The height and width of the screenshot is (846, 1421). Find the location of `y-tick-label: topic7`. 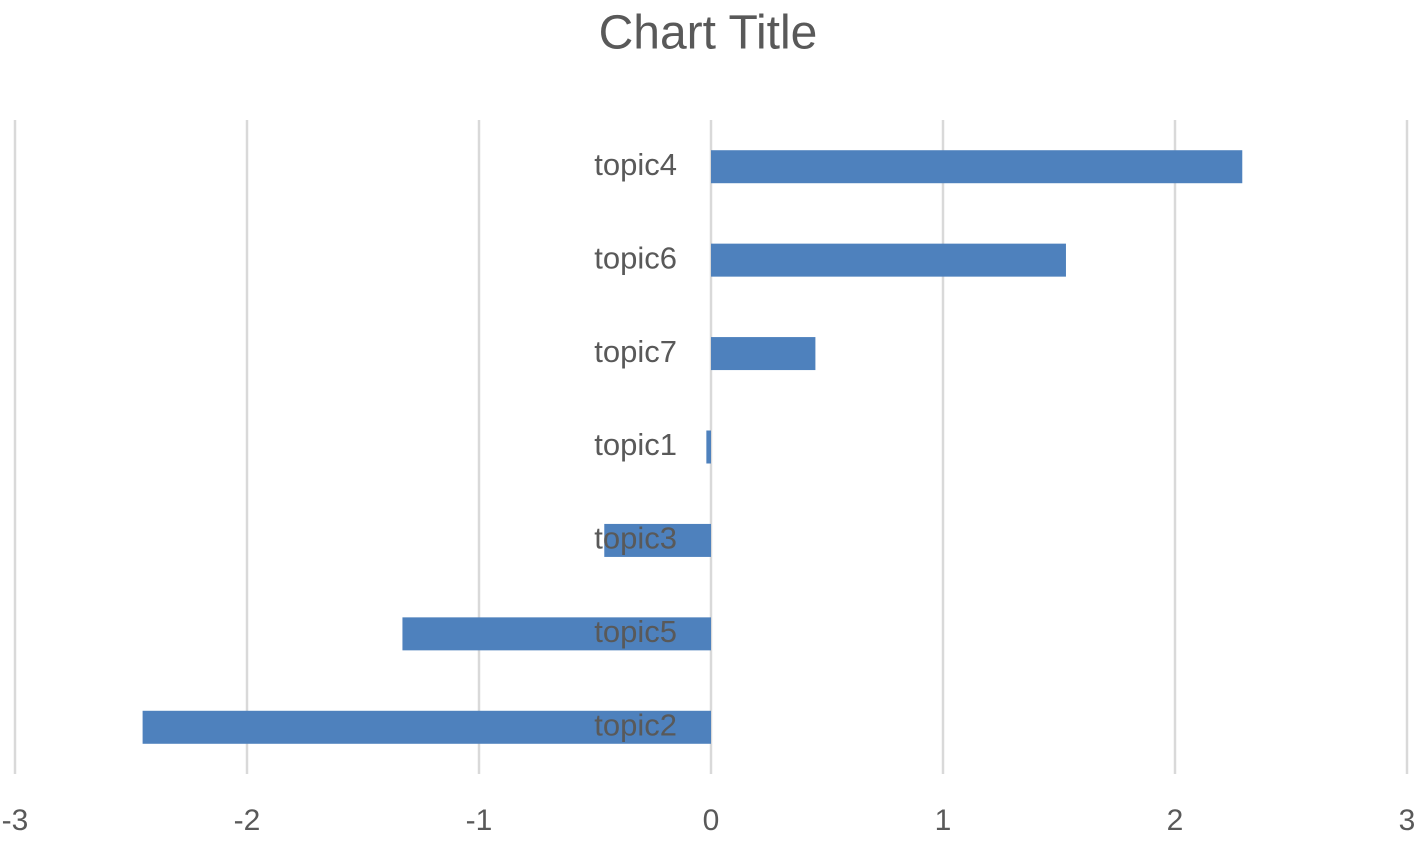

y-tick-label: topic7 is located at coordinates (635, 351).